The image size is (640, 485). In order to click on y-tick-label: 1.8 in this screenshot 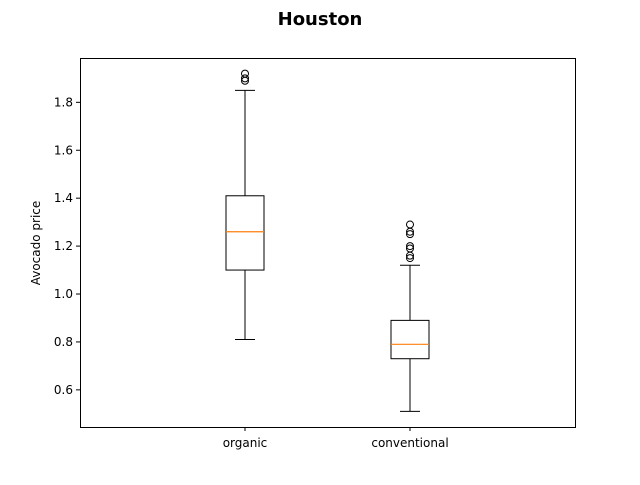, I will do `click(63, 102)`.